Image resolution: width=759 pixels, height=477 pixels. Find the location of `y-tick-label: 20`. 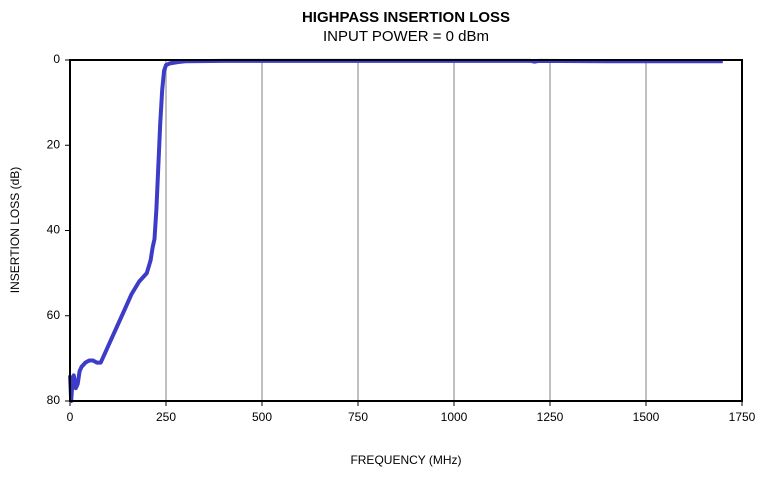

y-tick-label: 20 is located at coordinates (54, 144).